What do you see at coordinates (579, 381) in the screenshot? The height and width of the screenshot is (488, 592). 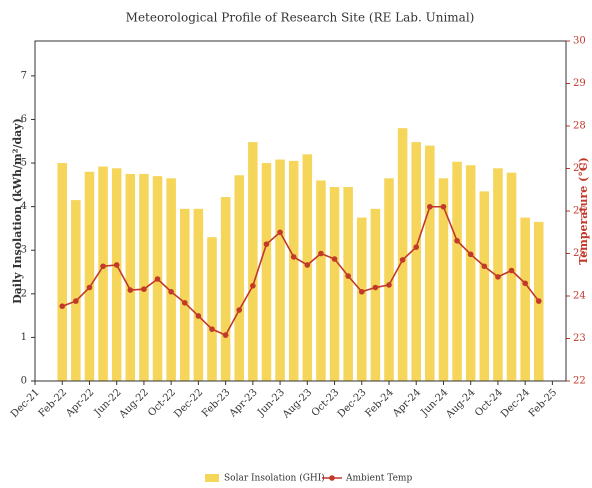 I see `y2-tick-label: 22` at bounding box center [579, 381].